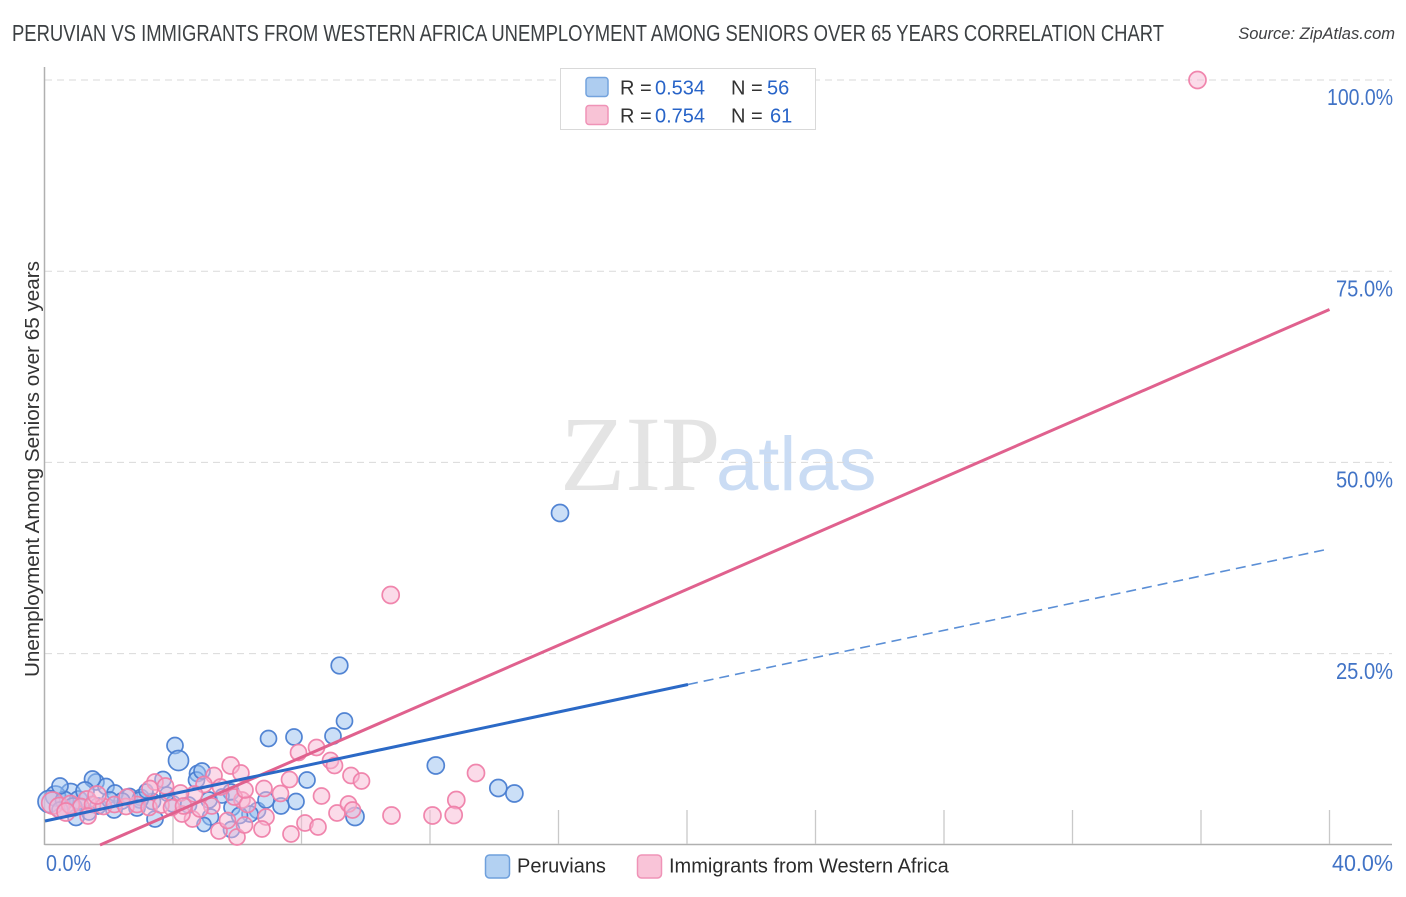 Image resolution: width=1406 pixels, height=897 pixels. What do you see at coordinates (1316, 34) in the screenshot?
I see `svg-text: Source: ZipAtlas.com` at bounding box center [1316, 34].